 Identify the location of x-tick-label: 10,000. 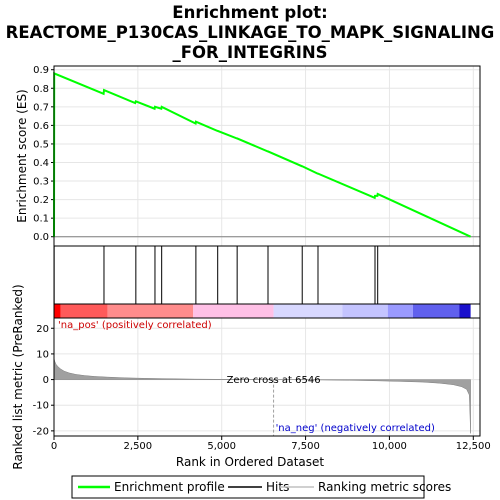
(389, 446).